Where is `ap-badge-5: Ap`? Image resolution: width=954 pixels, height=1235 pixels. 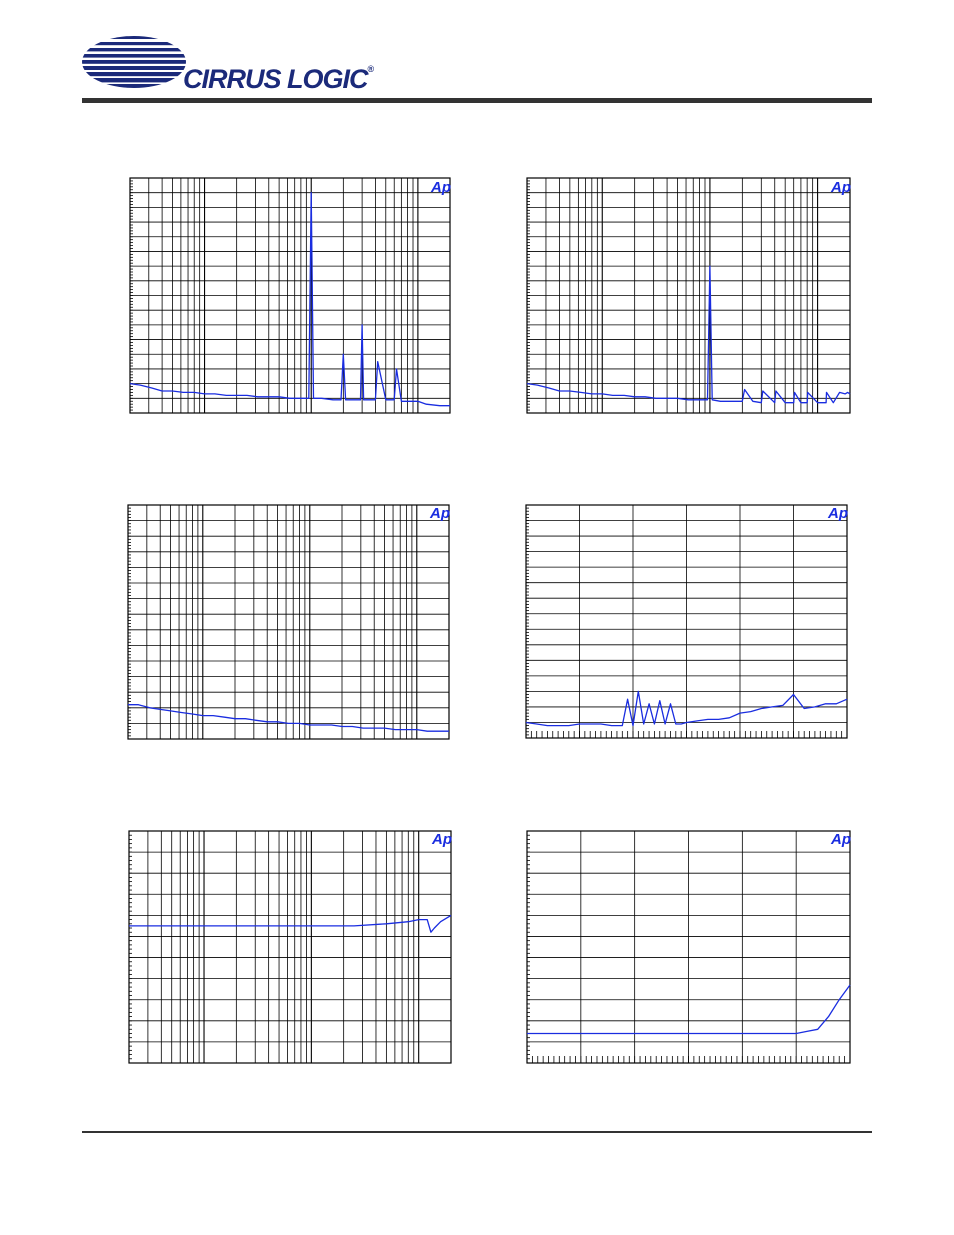
ap-badge-5: Ap is located at coordinates (442, 839).